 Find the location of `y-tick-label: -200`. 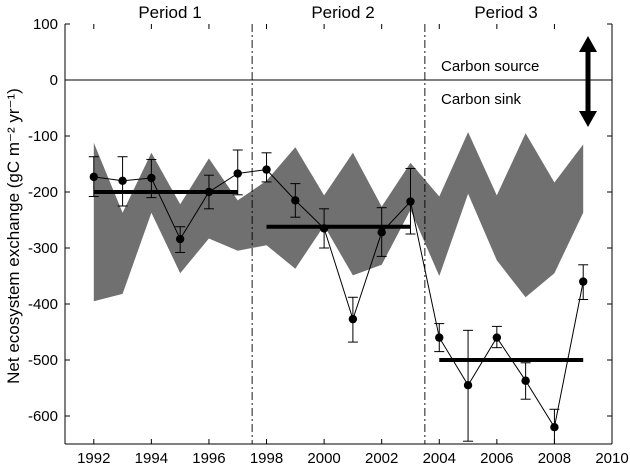

y-tick-label: -200 is located at coordinates (43, 192).